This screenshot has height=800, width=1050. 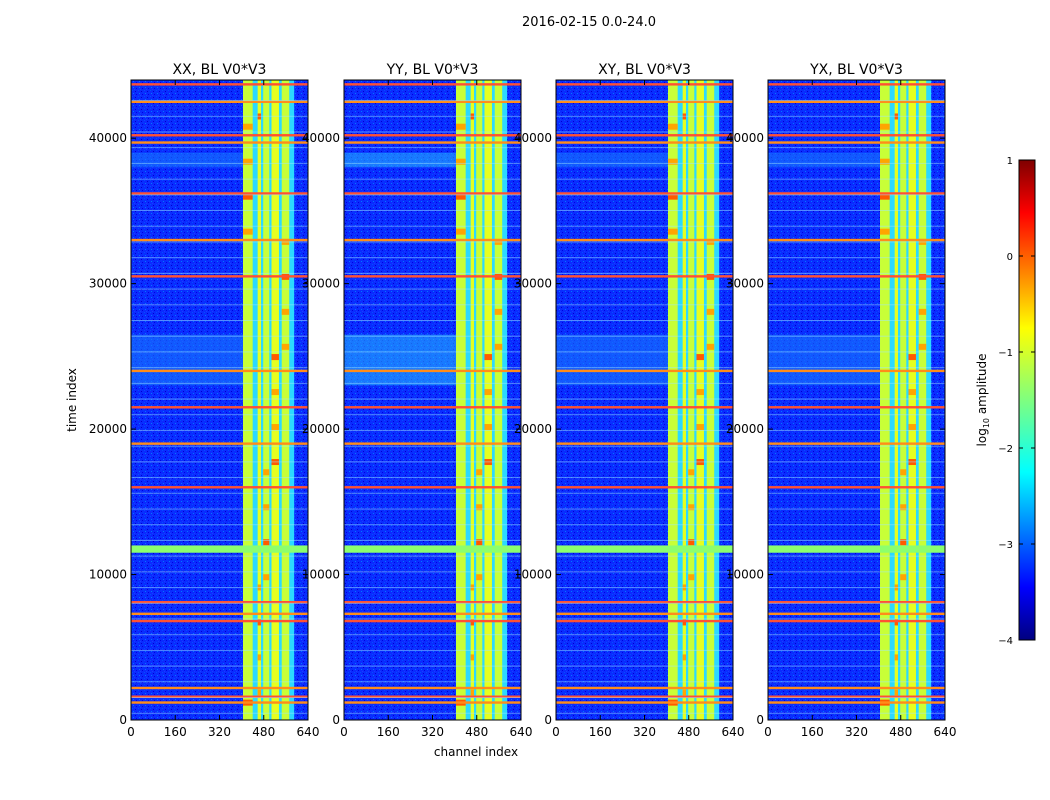 What do you see at coordinates (1005, 545) in the screenshot?
I see `colorbar-tick-label: −3` at bounding box center [1005, 545].